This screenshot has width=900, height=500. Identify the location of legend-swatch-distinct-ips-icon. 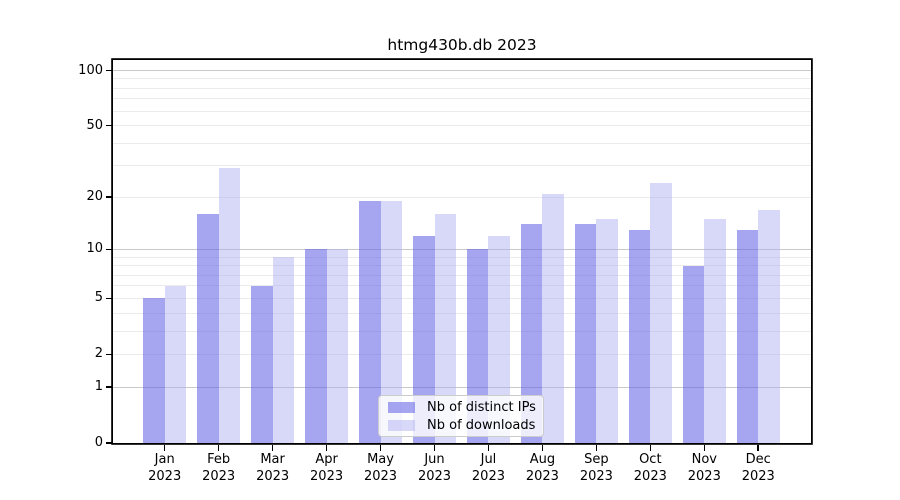
(401, 407).